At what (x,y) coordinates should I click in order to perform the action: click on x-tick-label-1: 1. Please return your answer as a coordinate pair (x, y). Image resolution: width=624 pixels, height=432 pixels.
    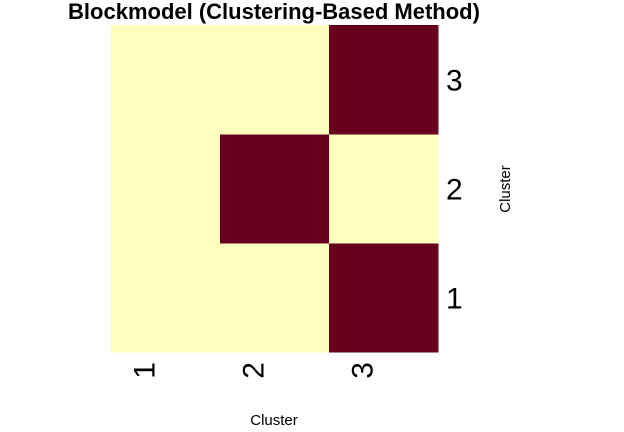
    Looking at the image, I should click on (145, 370).